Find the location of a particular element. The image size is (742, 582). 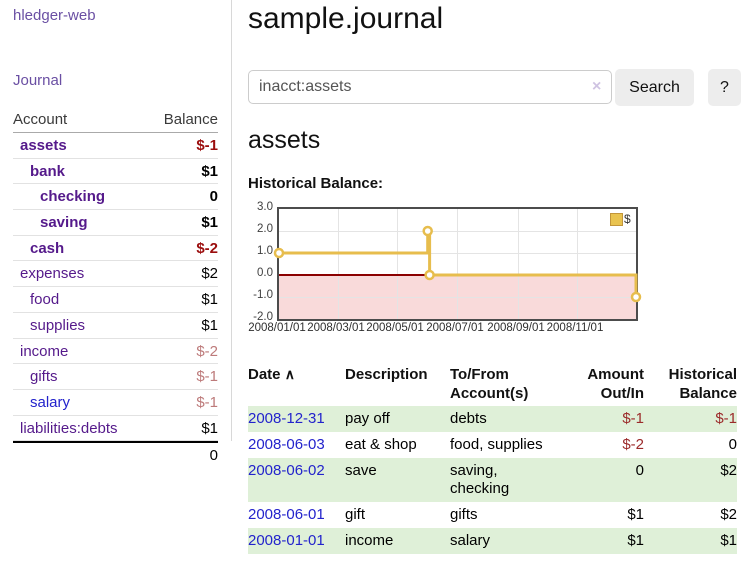

legend-label: $ is located at coordinates (627, 219).